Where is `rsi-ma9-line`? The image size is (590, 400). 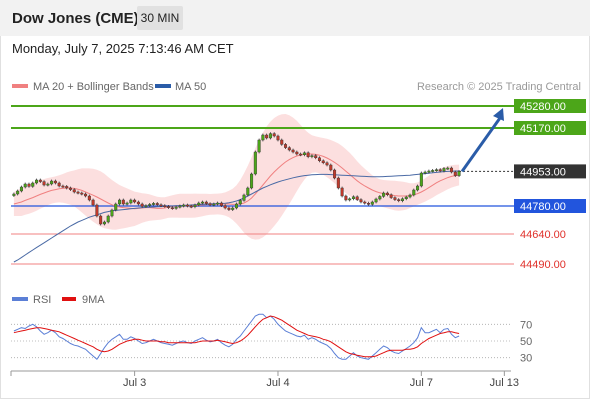 rsi-ma9-line is located at coordinates (236, 336).